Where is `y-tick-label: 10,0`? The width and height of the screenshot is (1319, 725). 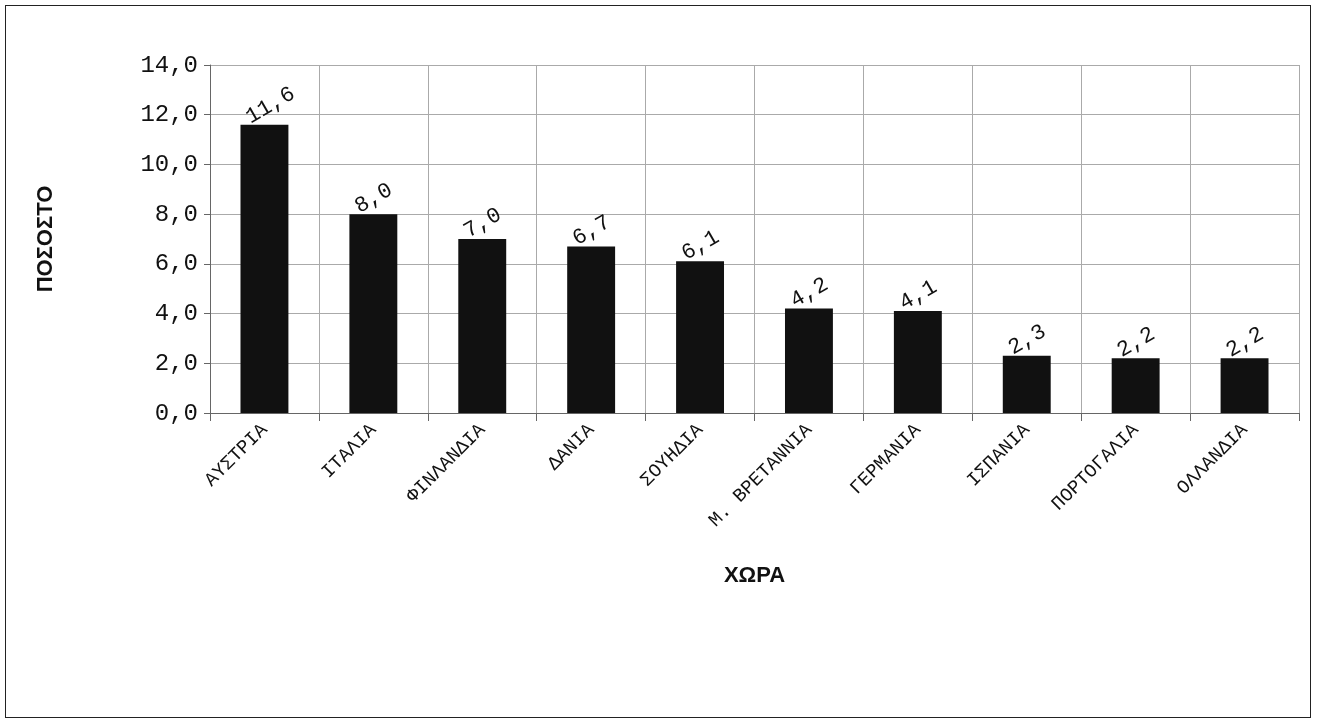
y-tick-label: 10,0 is located at coordinates (169, 164).